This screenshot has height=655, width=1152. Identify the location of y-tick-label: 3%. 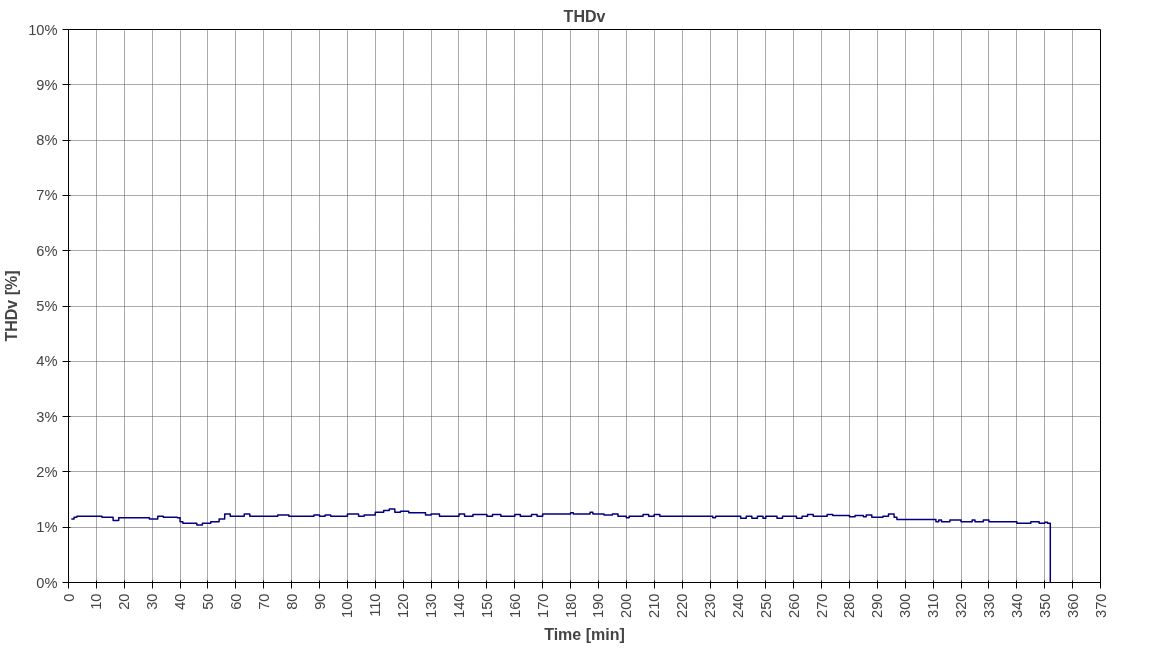
(47, 416).